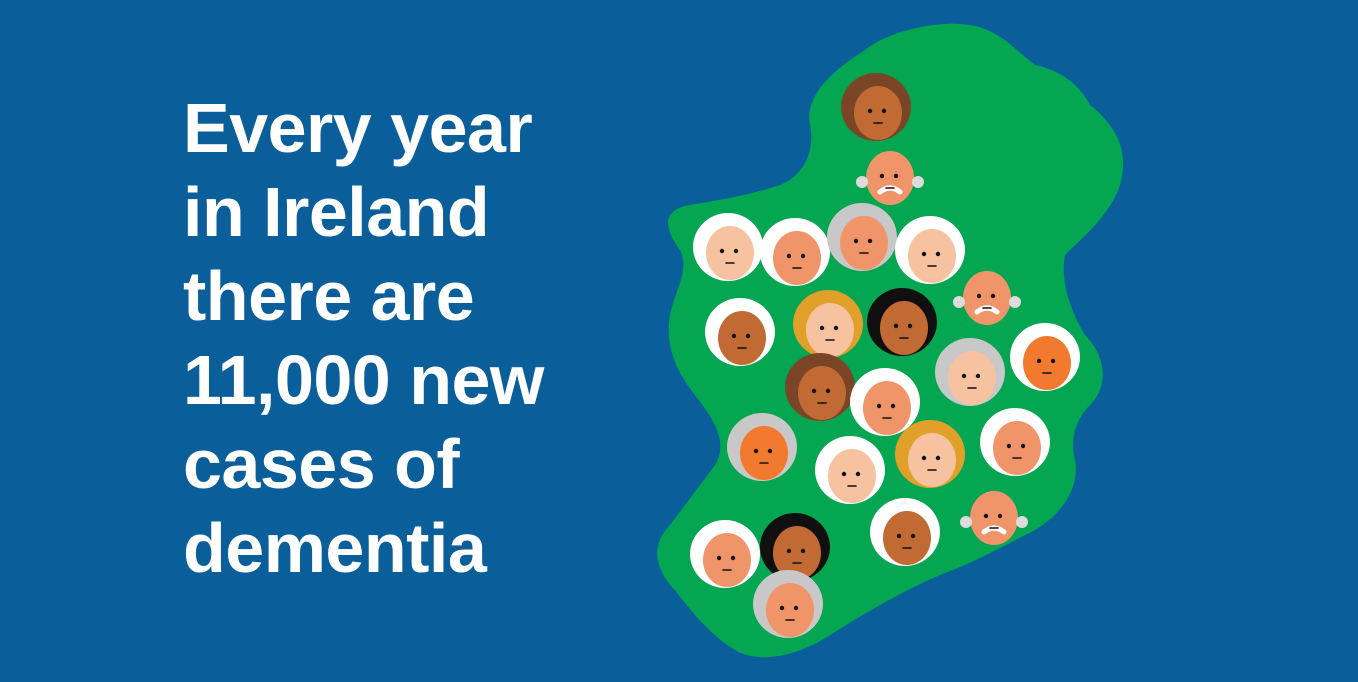 Image resolution: width=1358 pixels, height=682 pixels. Describe the element at coordinates (336, 212) in the screenshot. I see `headline-line: in Ireland` at that location.